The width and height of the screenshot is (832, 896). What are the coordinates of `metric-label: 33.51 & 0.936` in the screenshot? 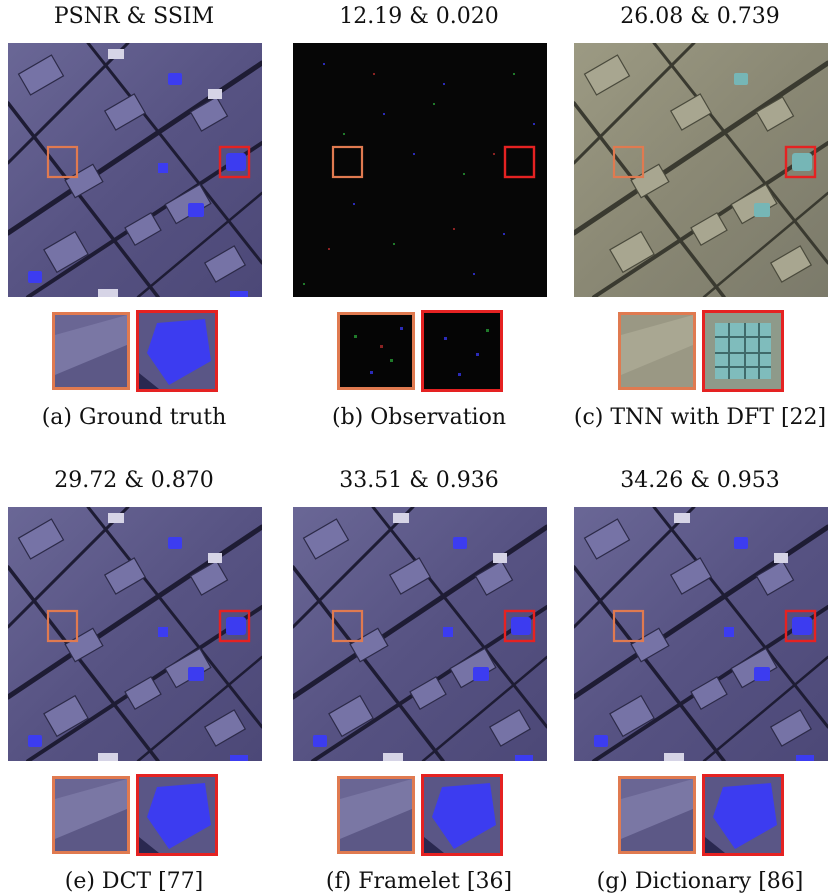 It's located at (419, 480).